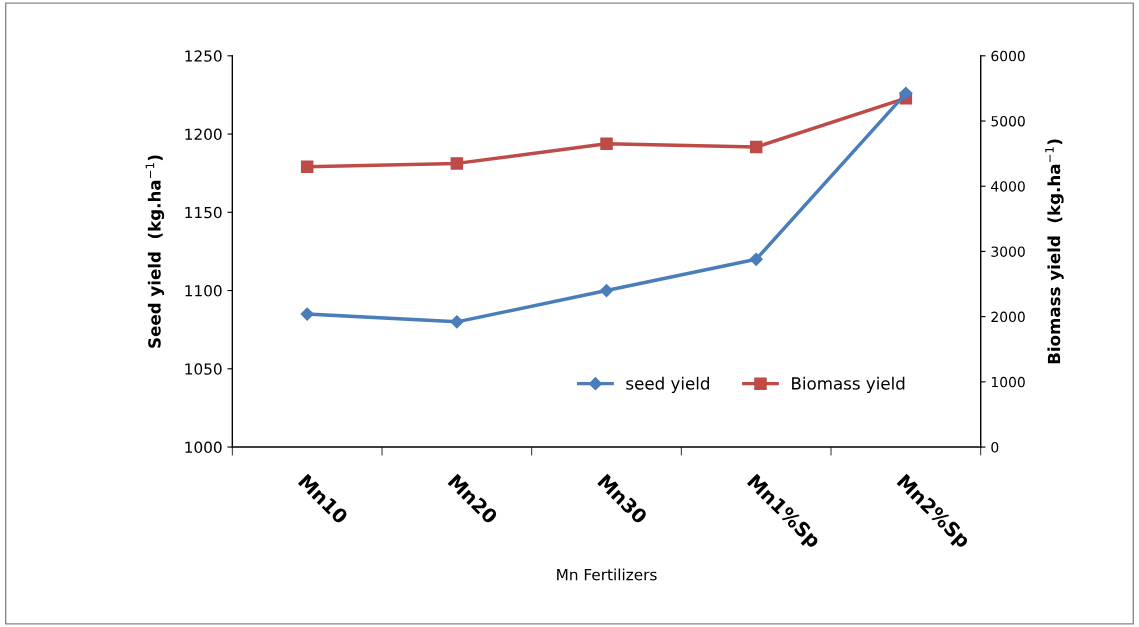 This screenshot has height=627, width=1139. I want to click on y2-tick-label: 5000, so click(1008, 121).